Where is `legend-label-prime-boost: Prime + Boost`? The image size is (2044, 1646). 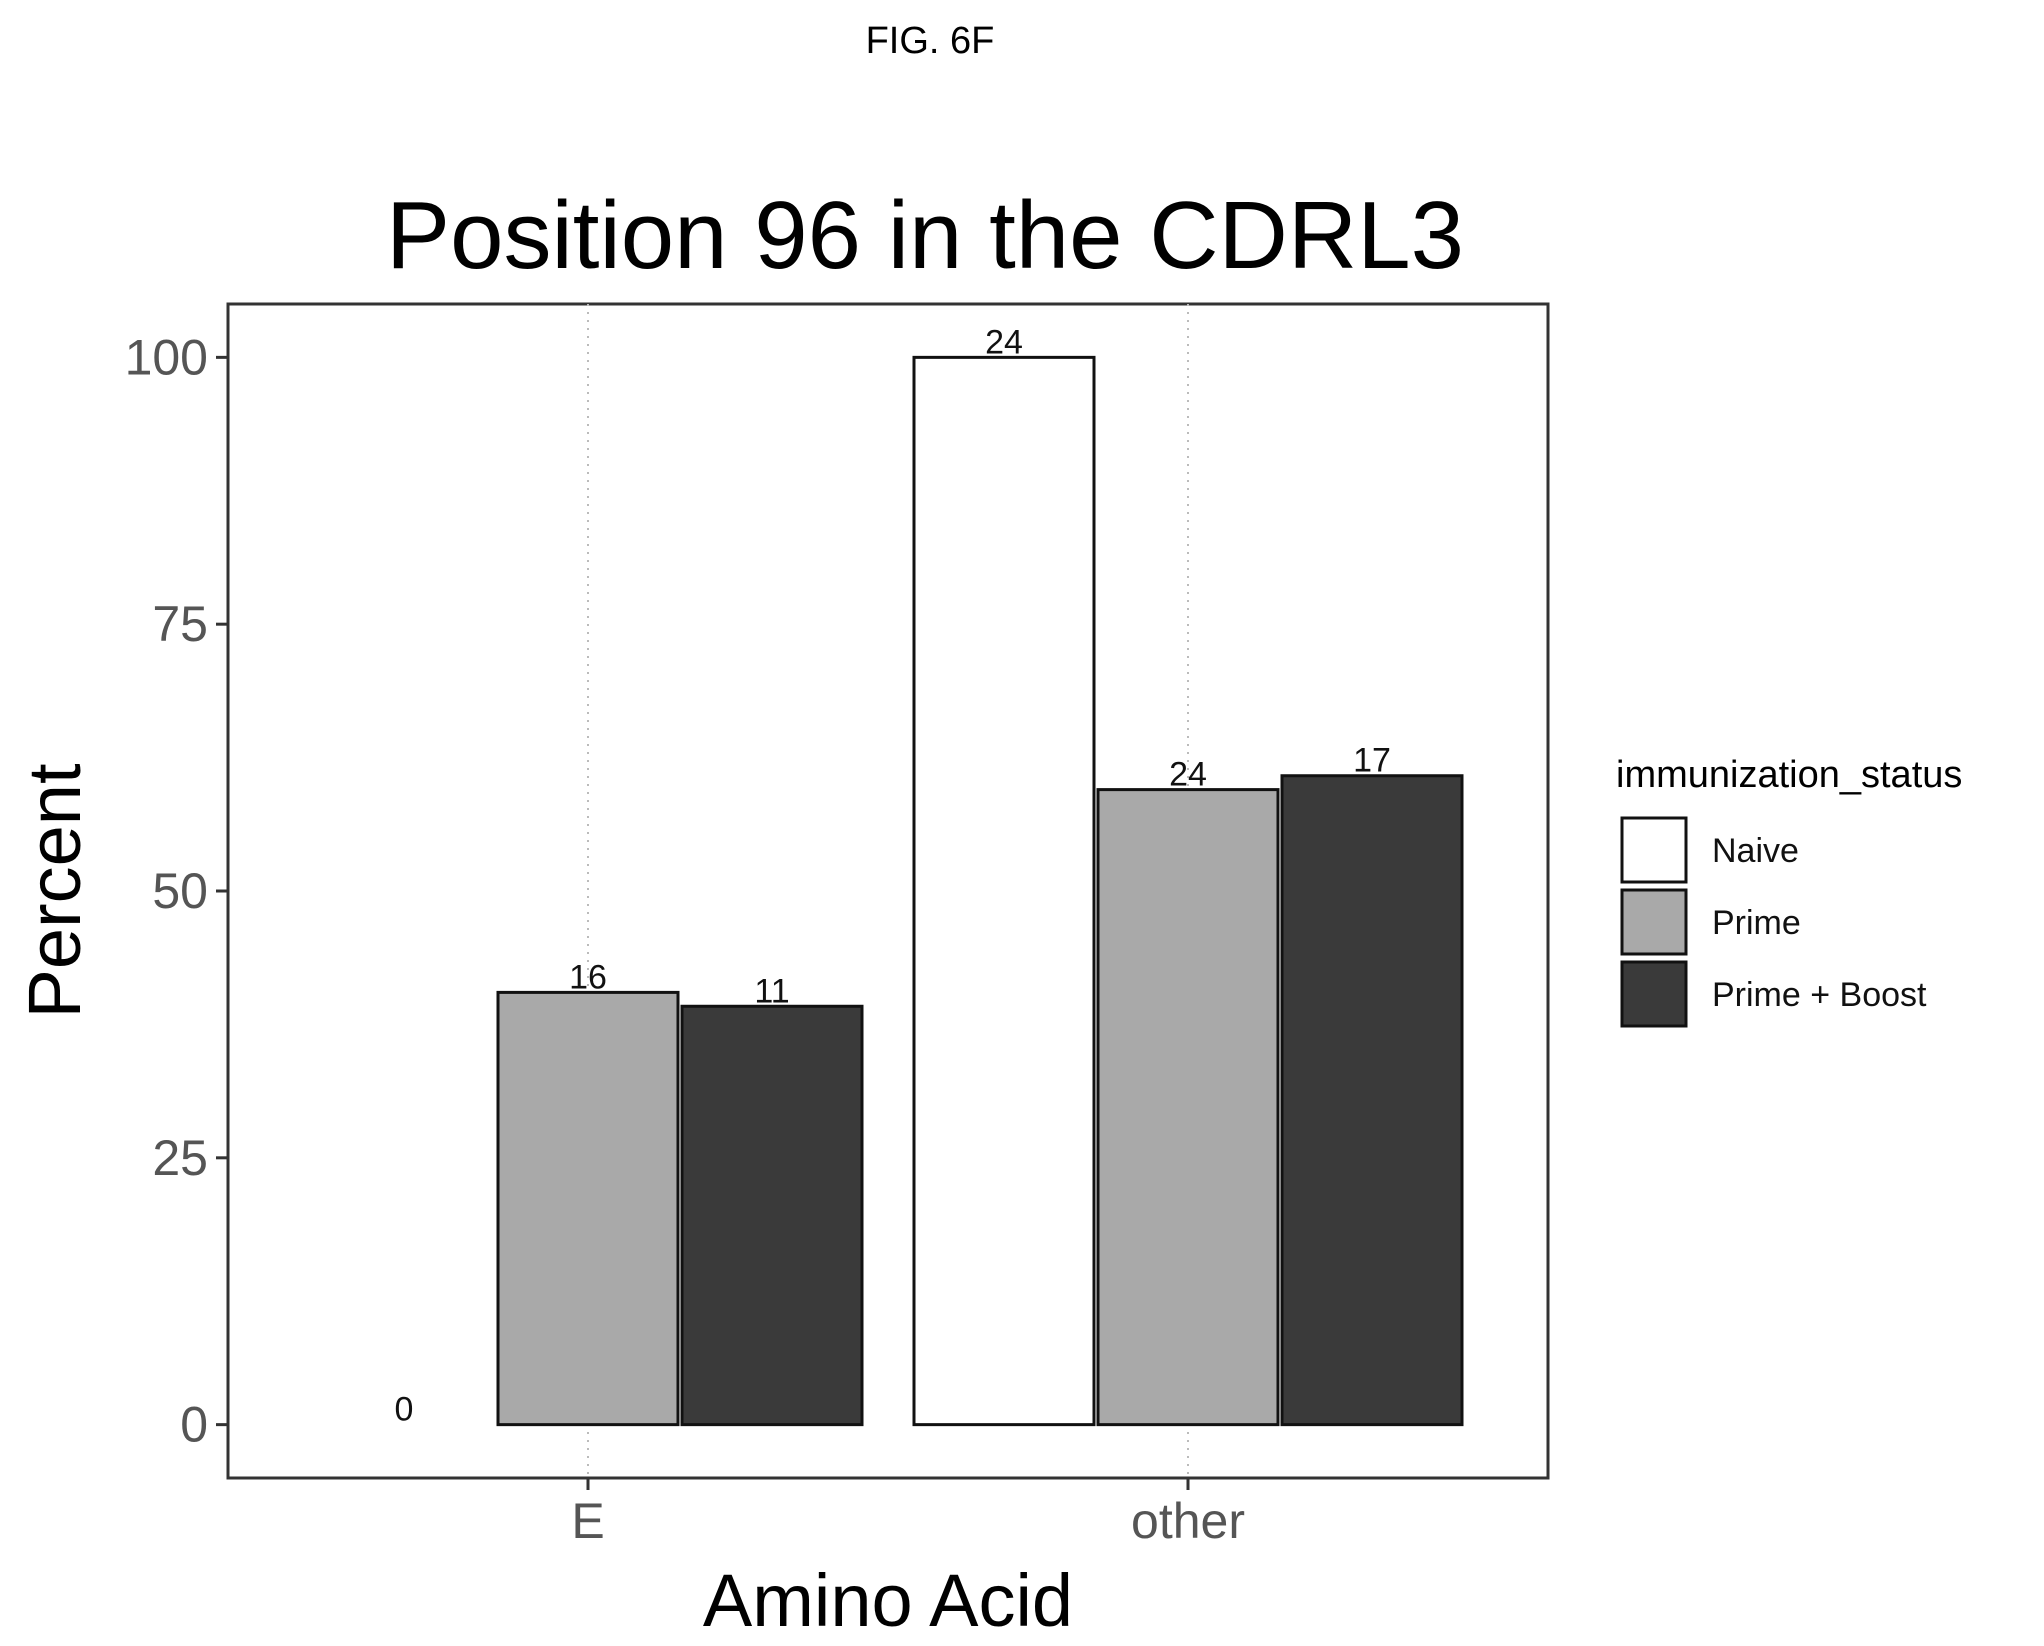
legend-label-prime-boost: Prime + Boost is located at coordinates (1819, 995).